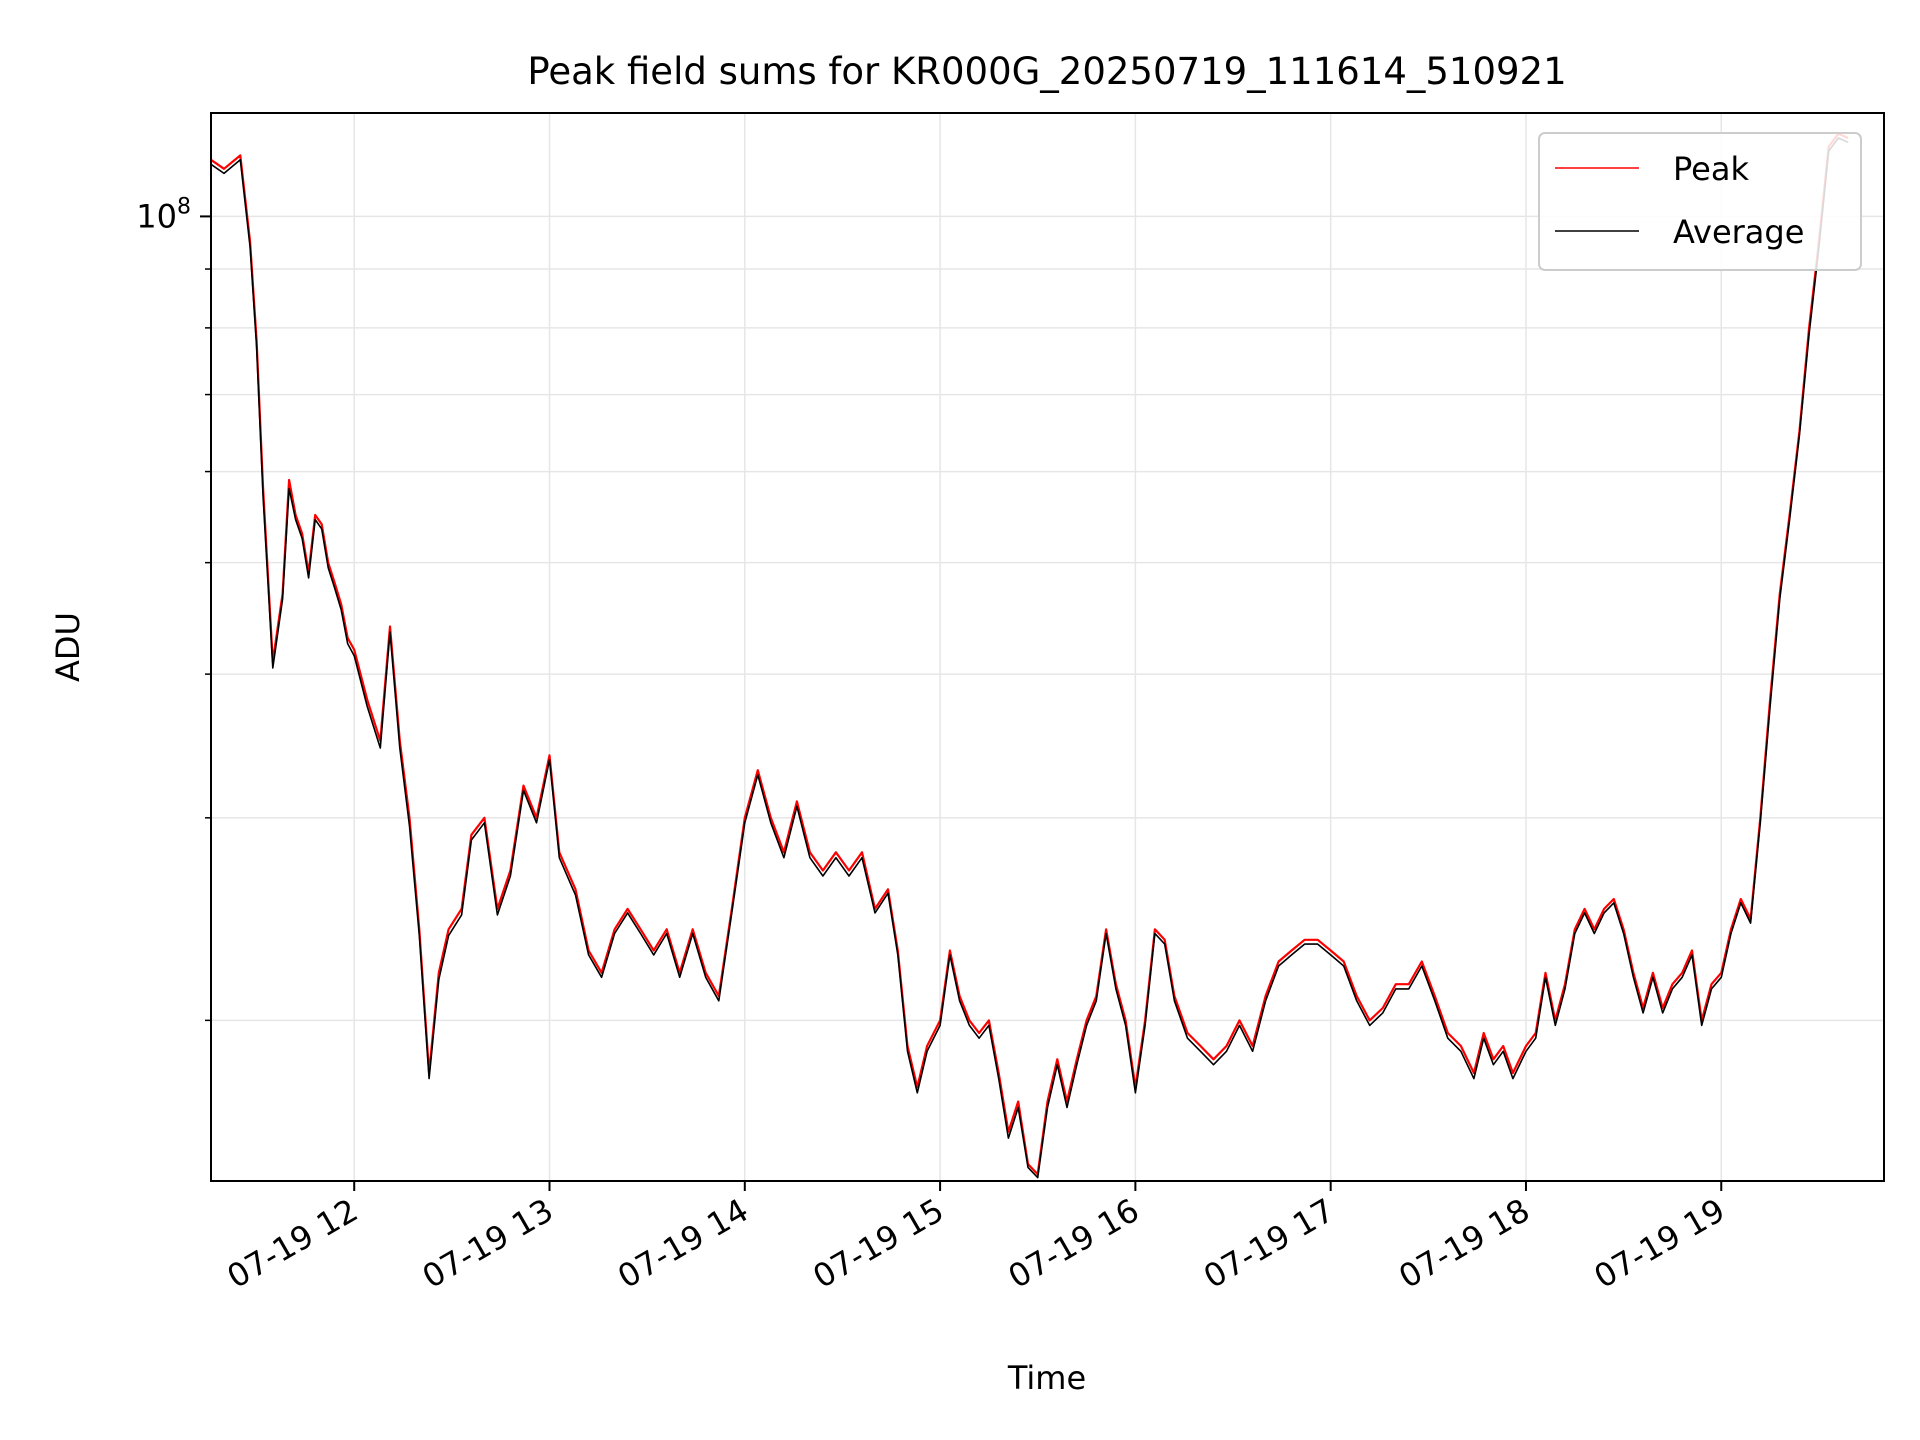  What do you see at coordinates (156, 216) in the screenshot?
I see `y-tick-label-base: 10` at bounding box center [156, 216].